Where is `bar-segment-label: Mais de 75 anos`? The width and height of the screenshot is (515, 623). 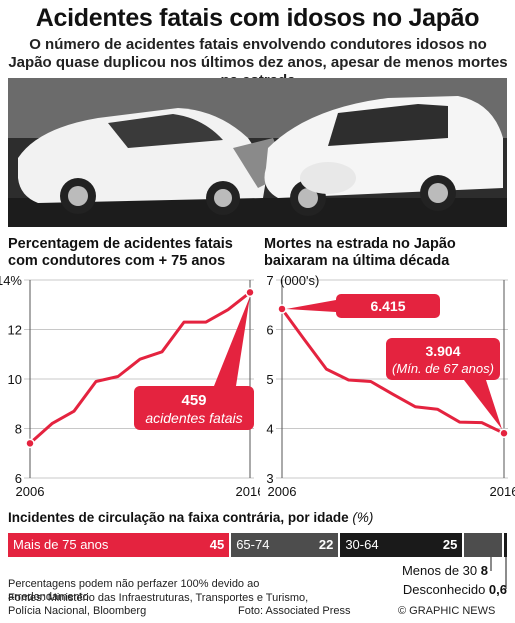
bar-segment-label: Mais de 75 anos is located at coordinates (61, 544).